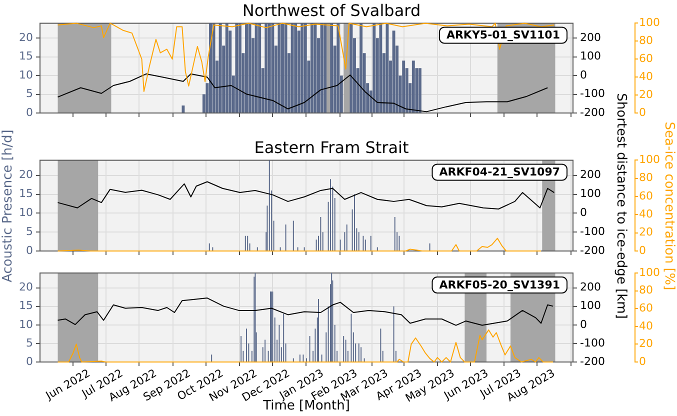 This screenshot has height=416, width=677. I want to click on annotation: ARKF05-20_SV1391, so click(499, 285).